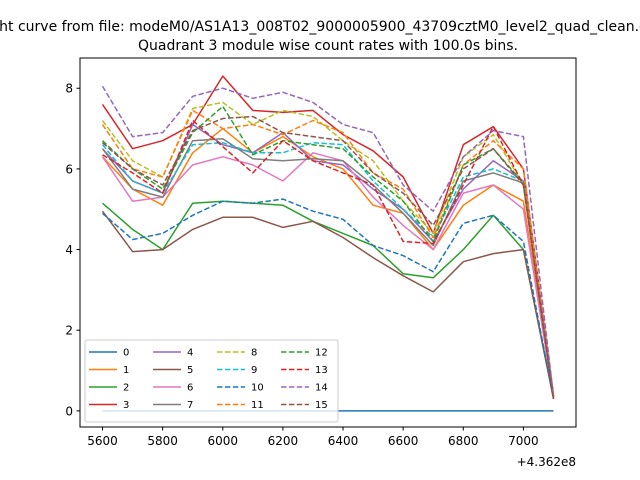  What do you see at coordinates (321, 370) in the screenshot?
I see `legend-label-13: 13` at bounding box center [321, 370].